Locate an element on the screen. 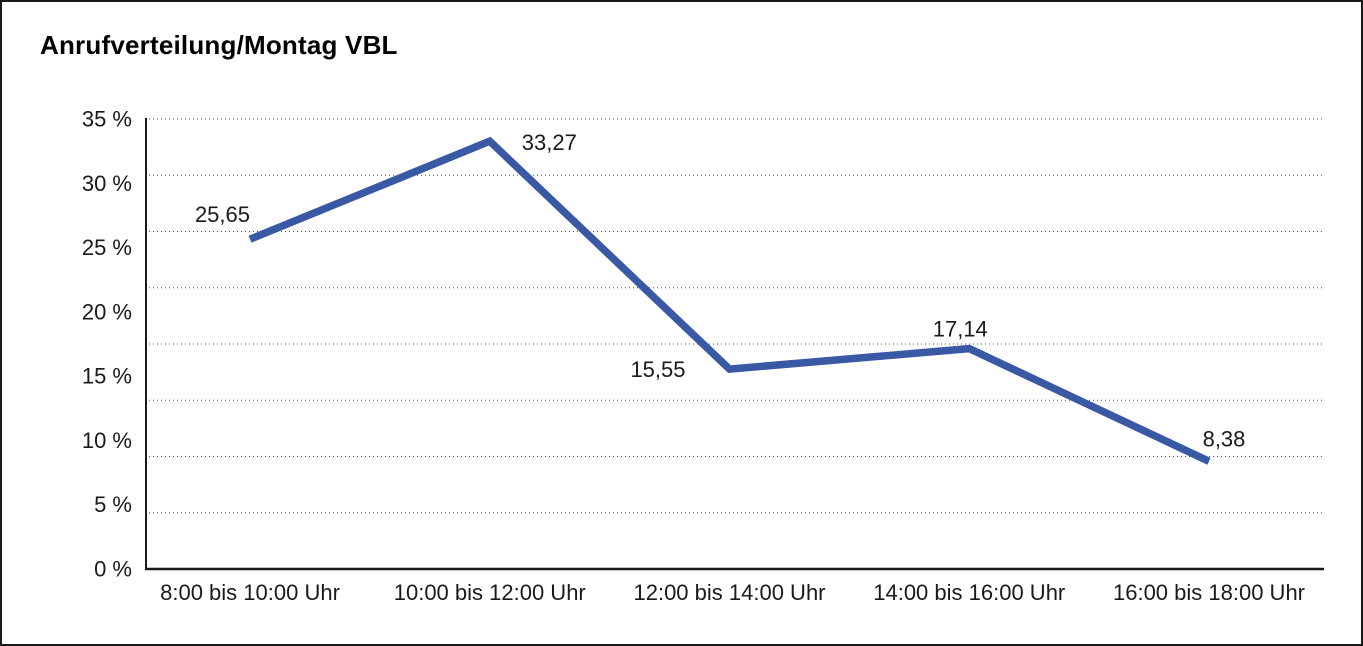 This screenshot has height=646, width=1363. data-point-label: 17,14 is located at coordinates (960, 329).